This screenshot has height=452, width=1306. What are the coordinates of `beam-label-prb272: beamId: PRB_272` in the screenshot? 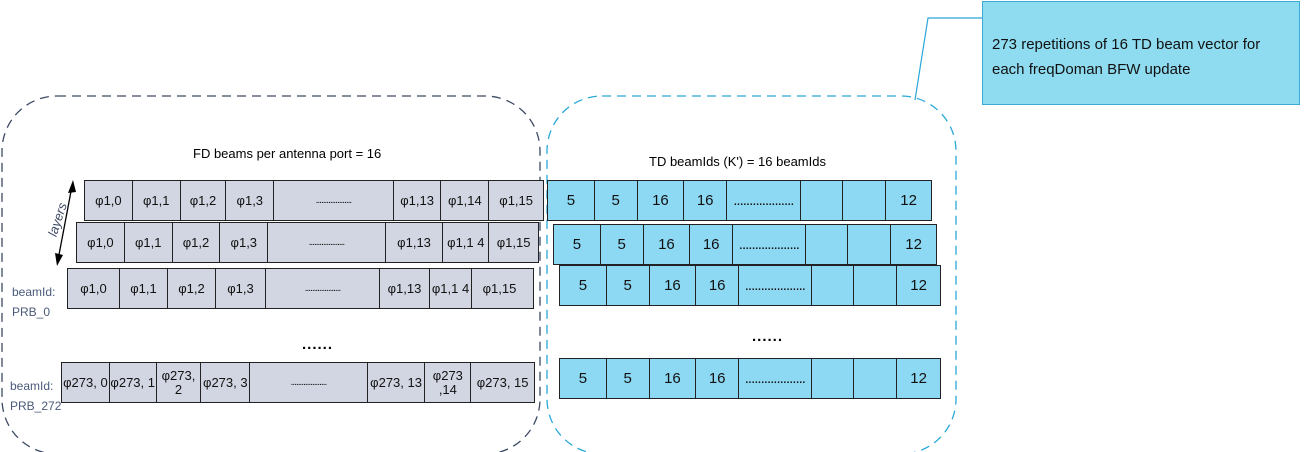 It's located at (35, 396).